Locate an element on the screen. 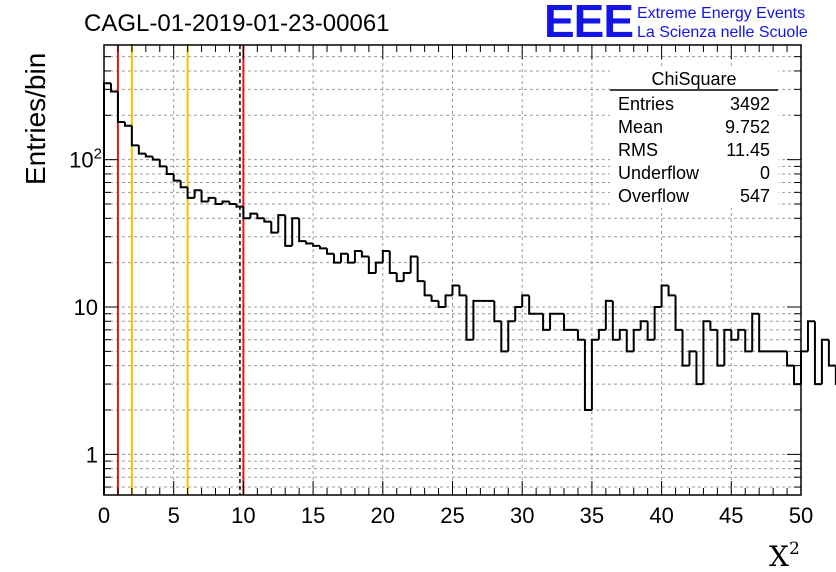  x-tick-label: 15 is located at coordinates (313, 515).